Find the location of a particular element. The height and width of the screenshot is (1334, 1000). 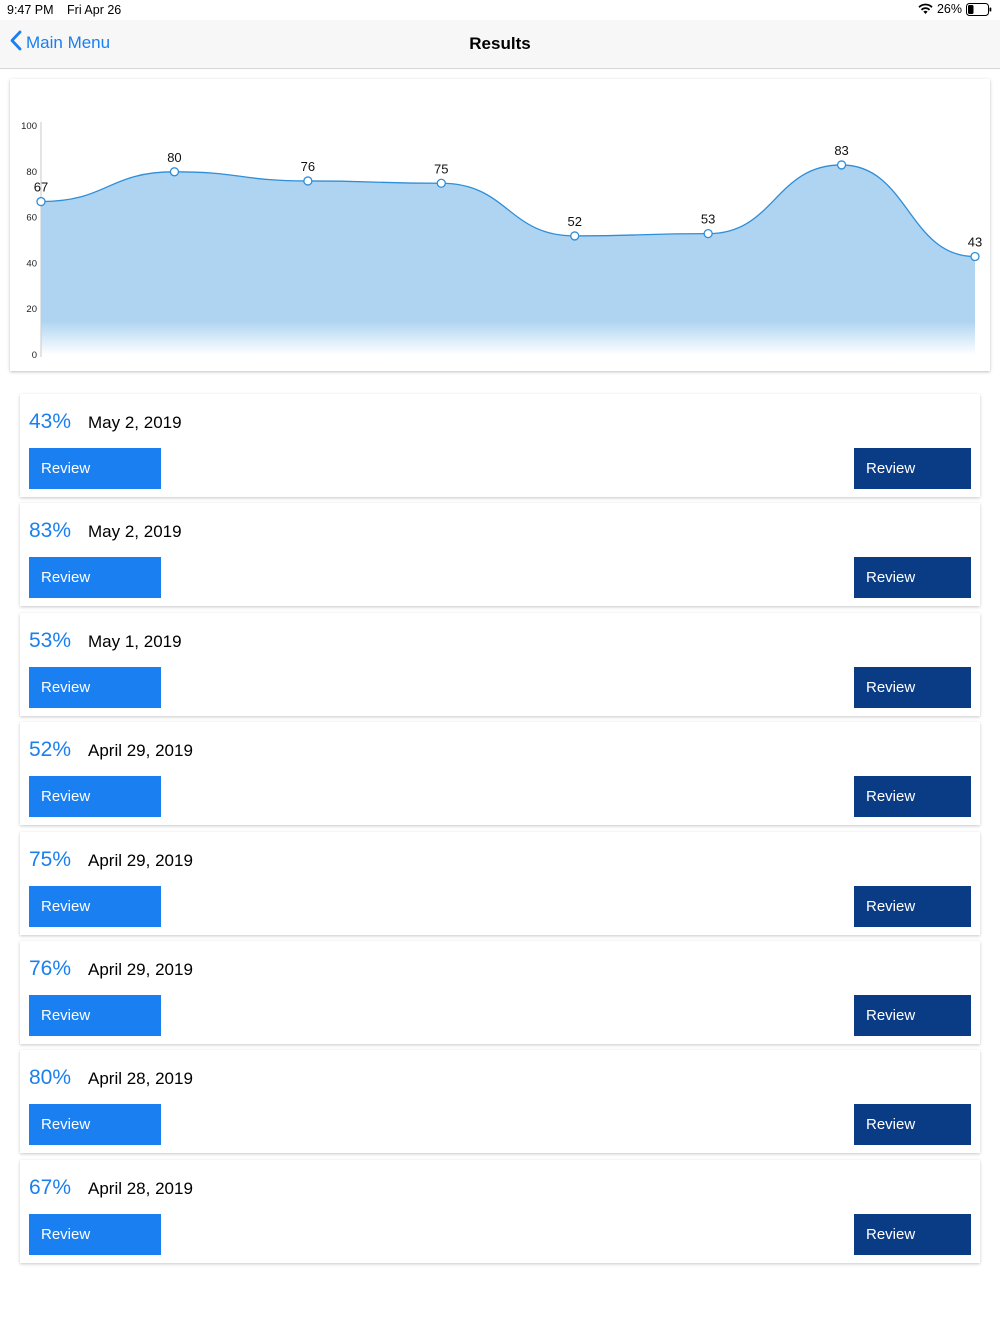

back-button: Main Menu is located at coordinates (60, 43).